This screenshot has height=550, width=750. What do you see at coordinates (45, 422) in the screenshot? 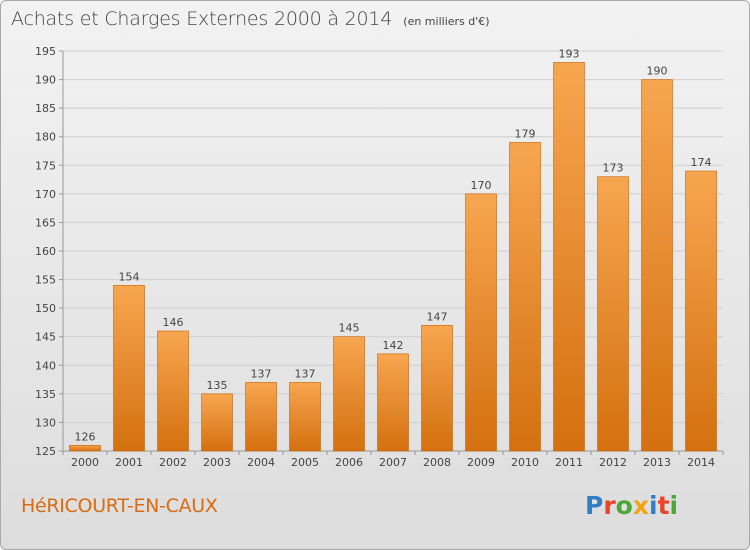
I see `y-tick-label: 130` at bounding box center [45, 422].